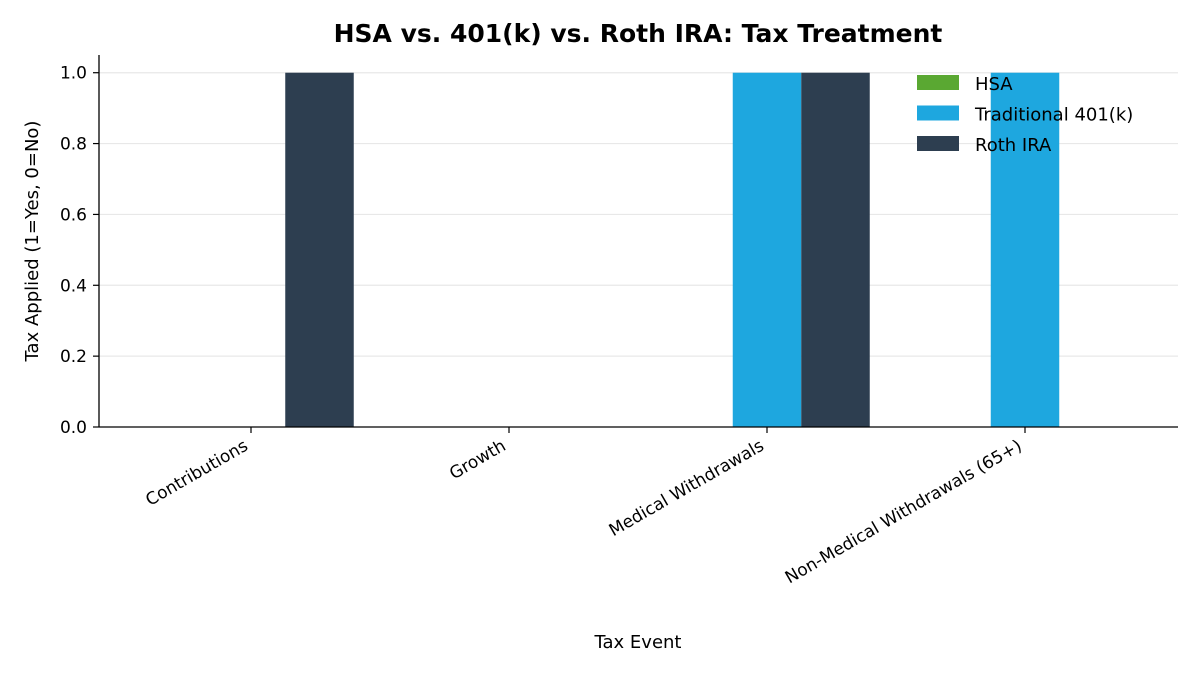 The height and width of the screenshot is (675, 1200). Describe the element at coordinates (1013, 145) in the screenshot. I see `legend-label: Roth IRA` at that location.